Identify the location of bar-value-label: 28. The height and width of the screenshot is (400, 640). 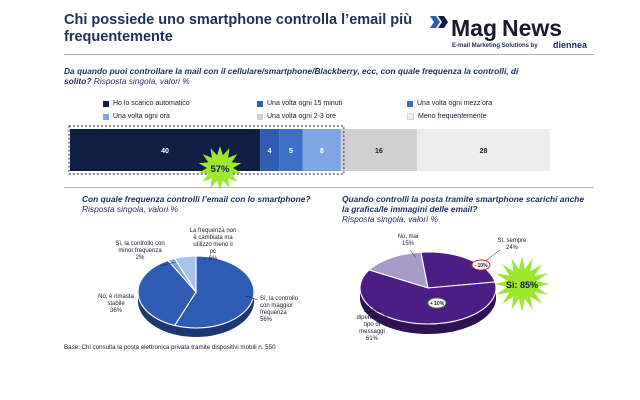
(484, 151).